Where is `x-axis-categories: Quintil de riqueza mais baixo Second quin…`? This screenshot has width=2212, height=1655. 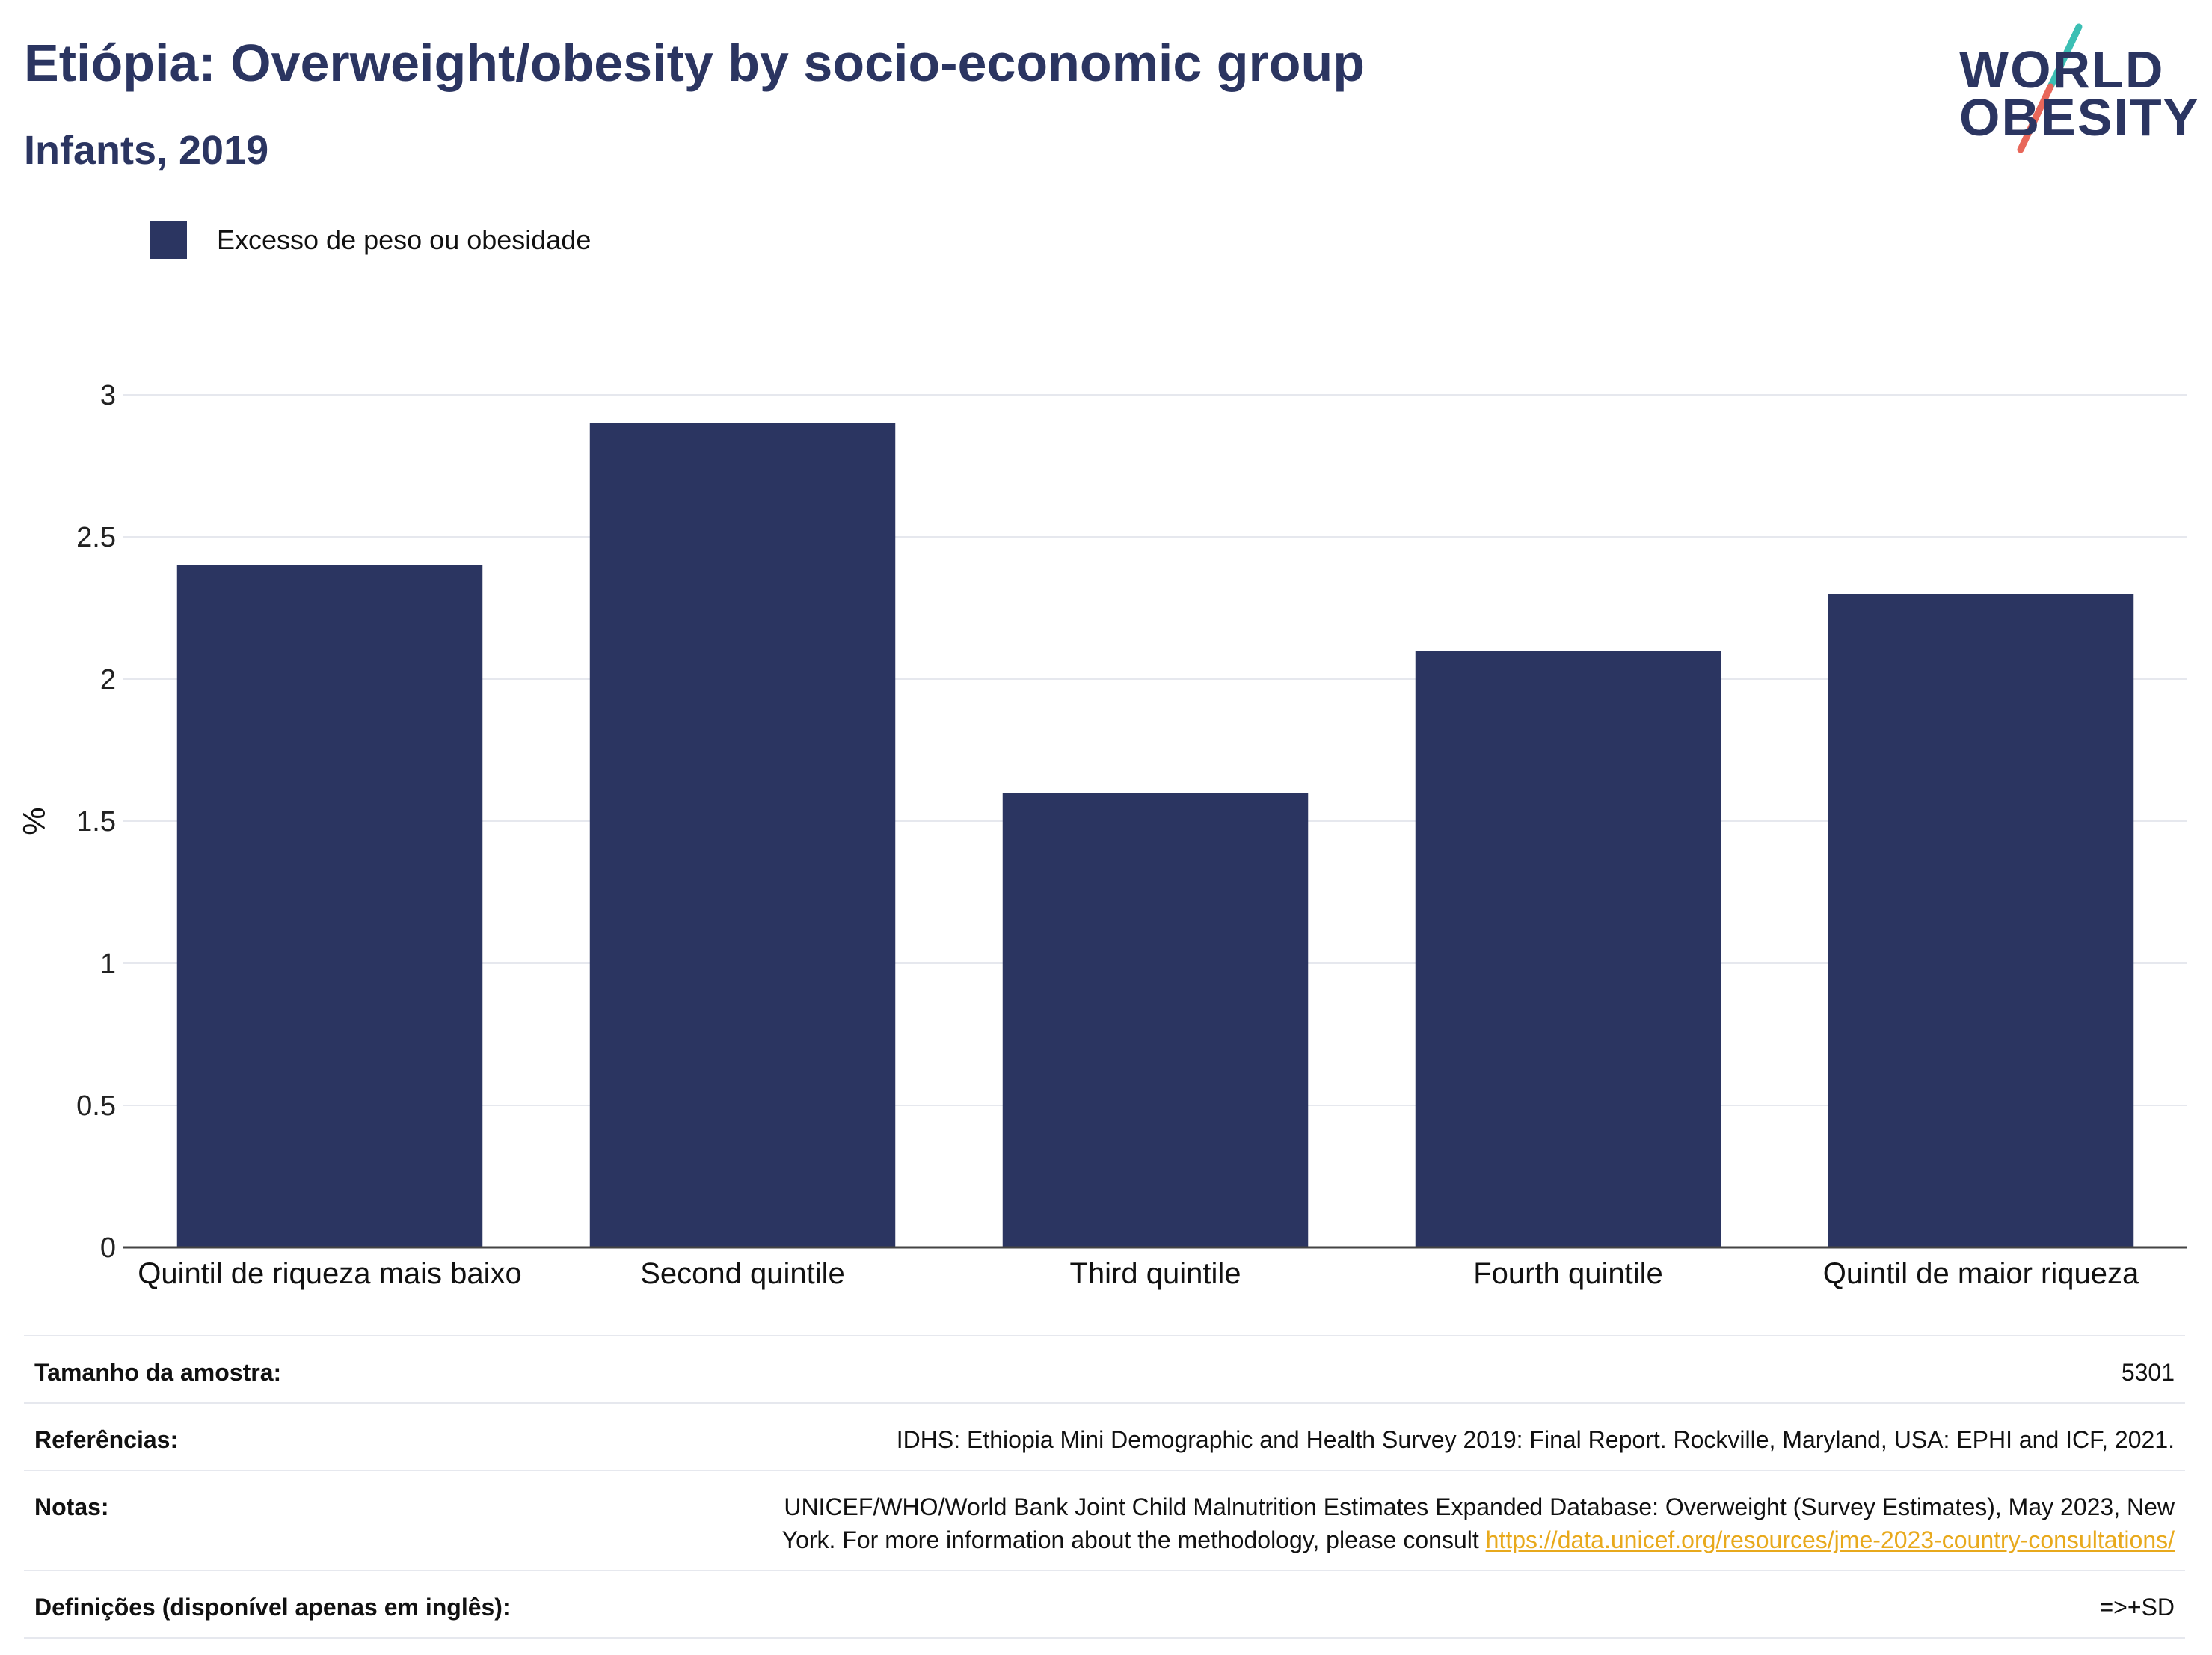 x-axis-categories: Quintil de riqueza mais baixo Second quin… is located at coordinates (1138, 1273).